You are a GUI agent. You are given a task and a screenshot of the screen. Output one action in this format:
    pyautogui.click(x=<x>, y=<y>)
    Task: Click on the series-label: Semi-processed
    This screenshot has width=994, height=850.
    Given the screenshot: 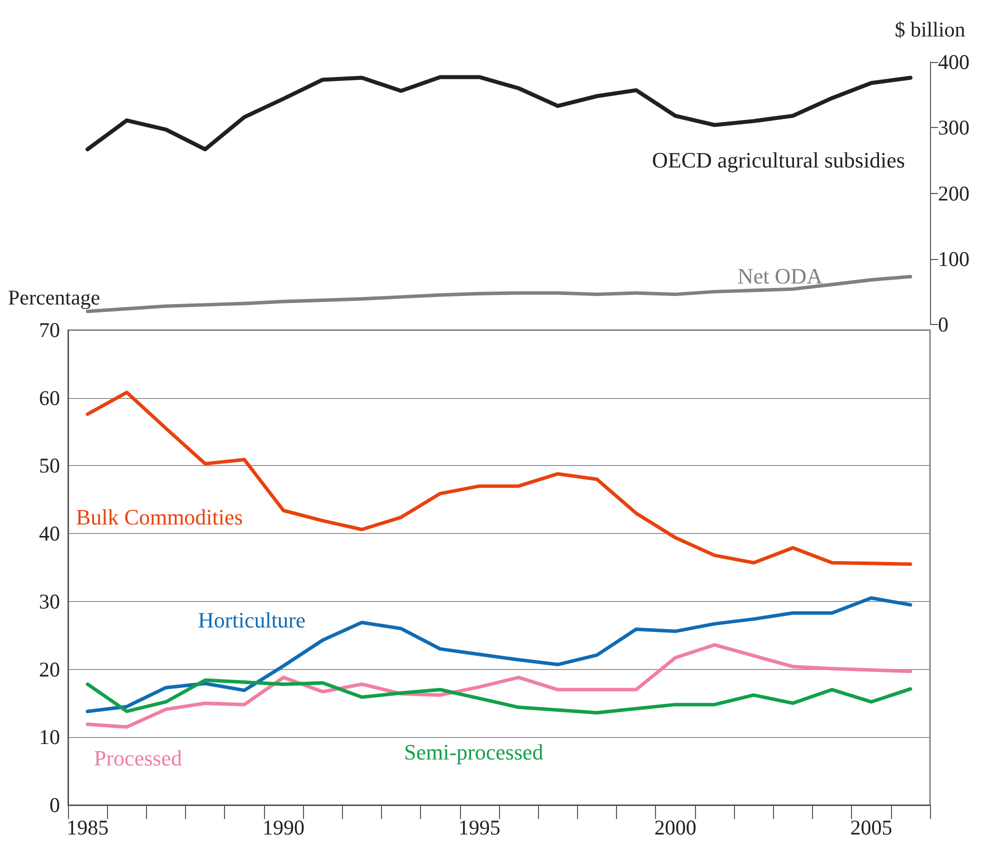 What is the action you would take?
    pyautogui.click(x=474, y=752)
    